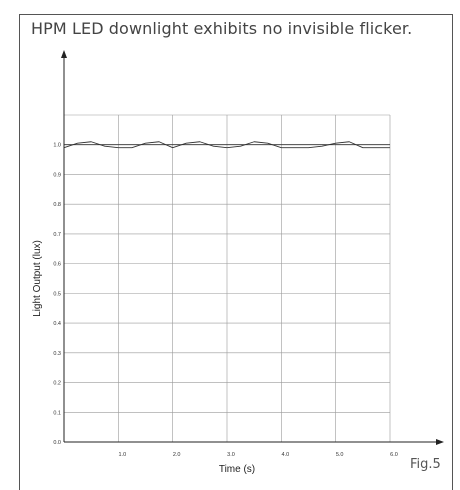  What do you see at coordinates (425, 464) in the screenshot?
I see `figure-number: Fig.5` at bounding box center [425, 464].